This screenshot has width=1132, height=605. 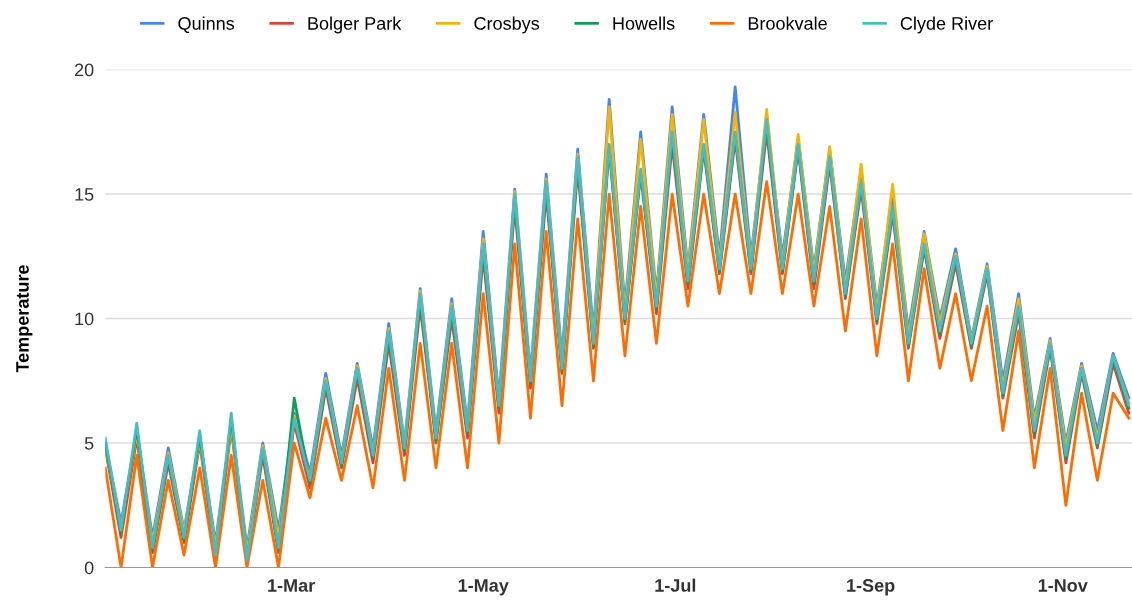 What do you see at coordinates (507, 25) in the screenshot?
I see `legend-label: Crosbys` at bounding box center [507, 25].